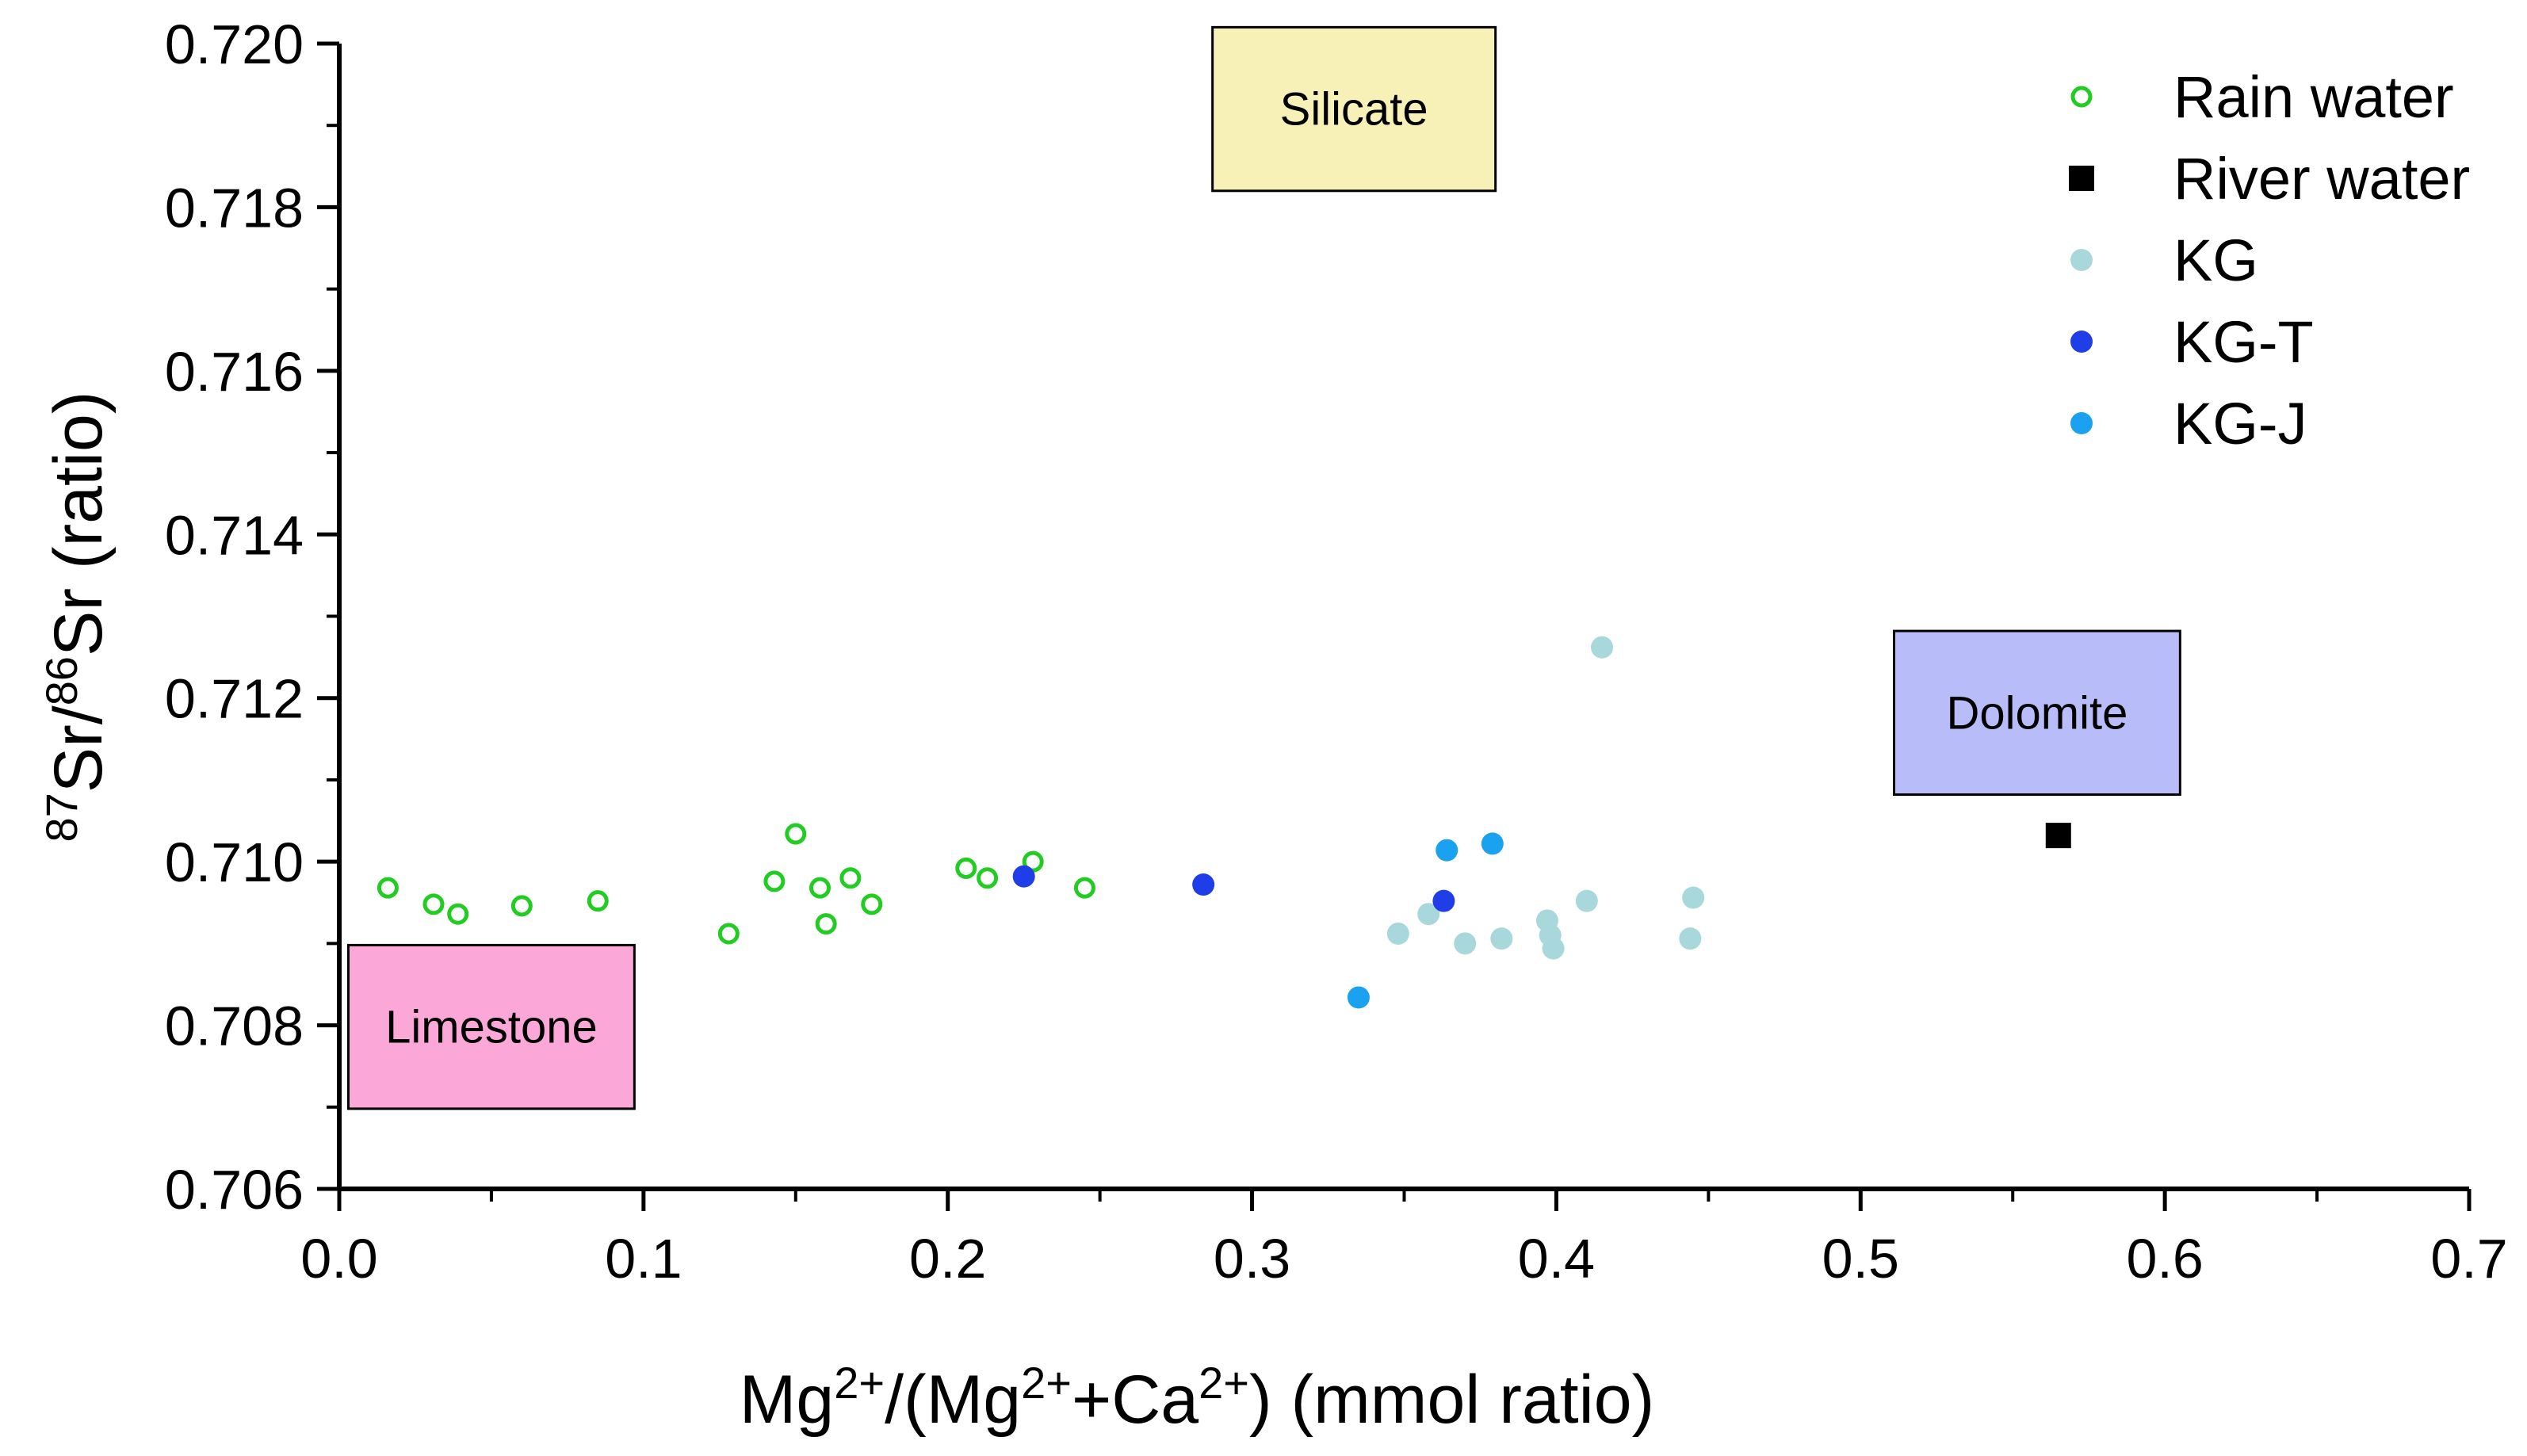 The image size is (2527, 1456). I want to click on silicate-region-box, so click(1354, 109).